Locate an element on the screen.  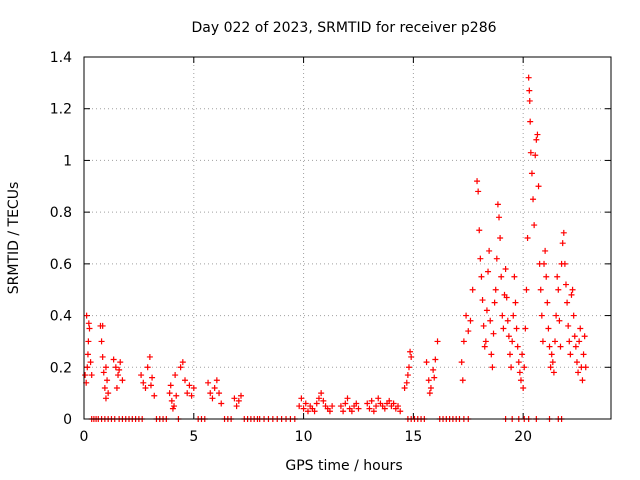
x-tick-label: 15 is located at coordinates (413, 437).